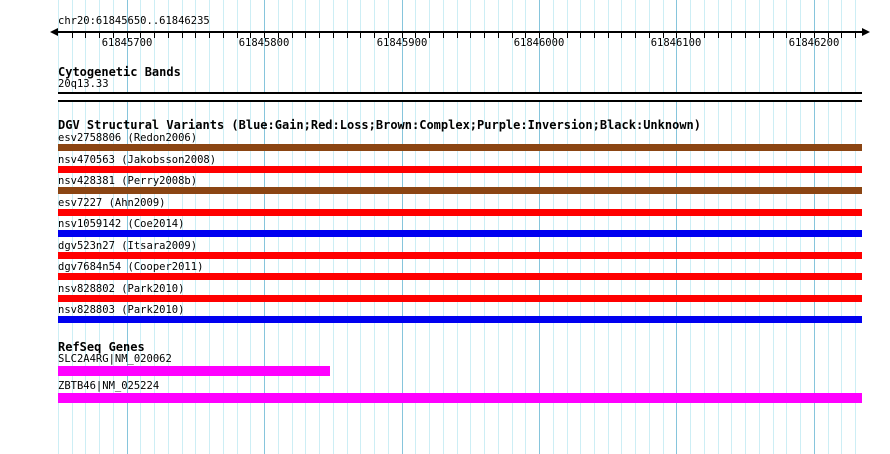 Image resolution: width=890 pixels, height=454 pixels. Describe the element at coordinates (460, 32) in the screenshot. I see `ruler-baseline` at that location.